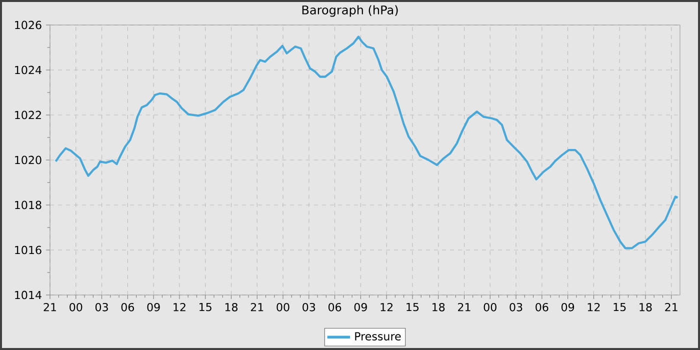 The image size is (700, 350). I want to click on legend-label: Pressure, so click(378, 336).